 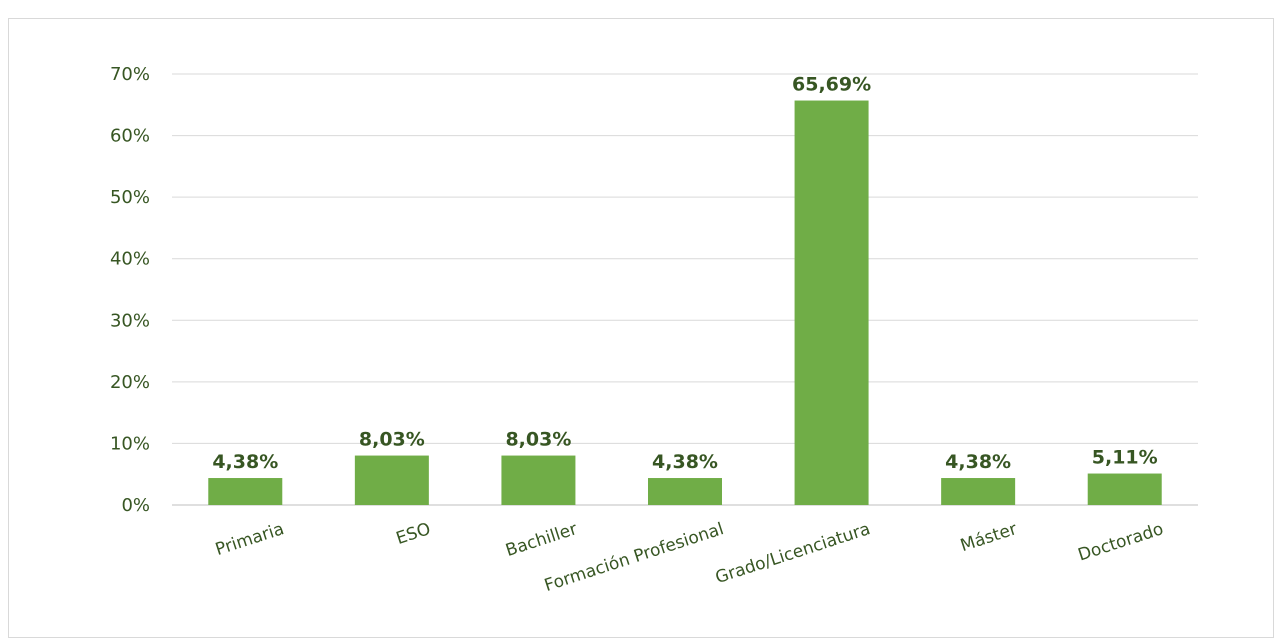 What do you see at coordinates (130, 290) in the screenshot?
I see `y-axis-ticks: 0% 10% 20% 30% 40% 50% 60% 70%` at bounding box center [130, 290].